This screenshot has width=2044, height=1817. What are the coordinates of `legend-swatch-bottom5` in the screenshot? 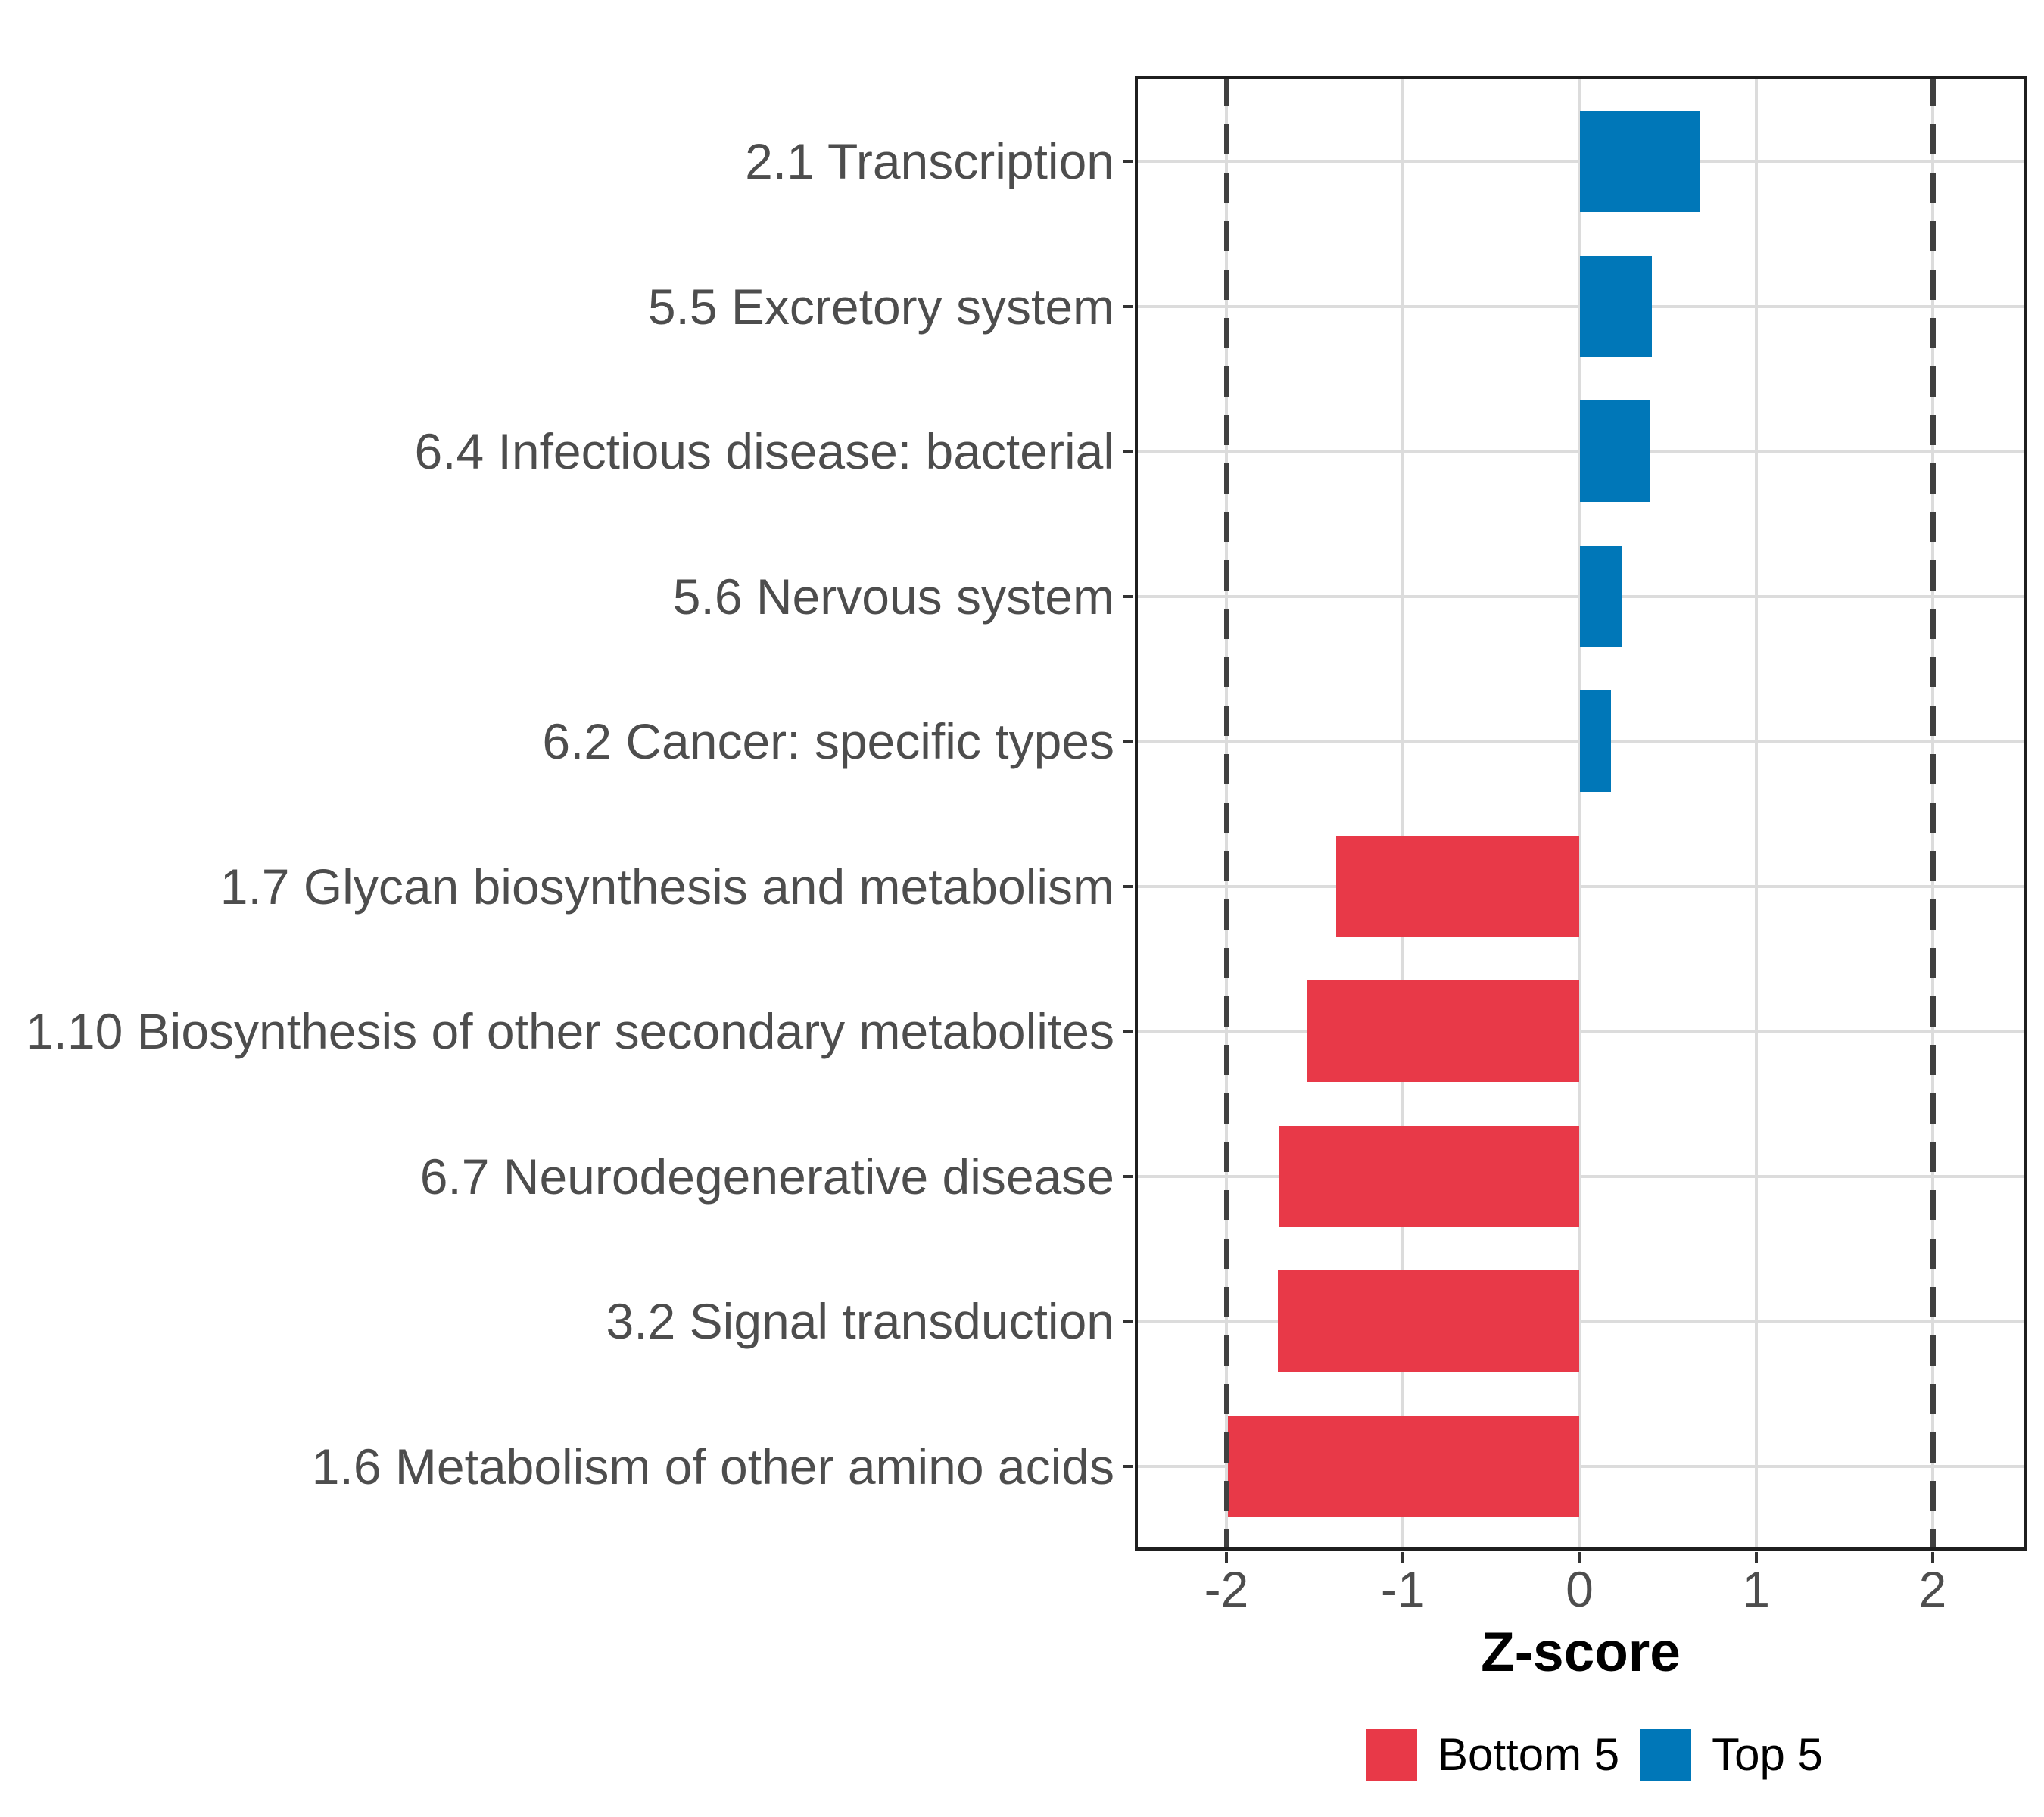 It's located at (1391, 1755).